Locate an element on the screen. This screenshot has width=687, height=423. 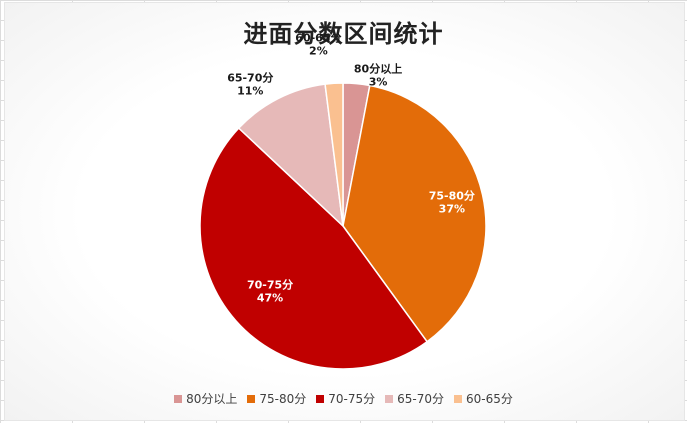
legend-item: 60-65分 is located at coordinates (483, 398).